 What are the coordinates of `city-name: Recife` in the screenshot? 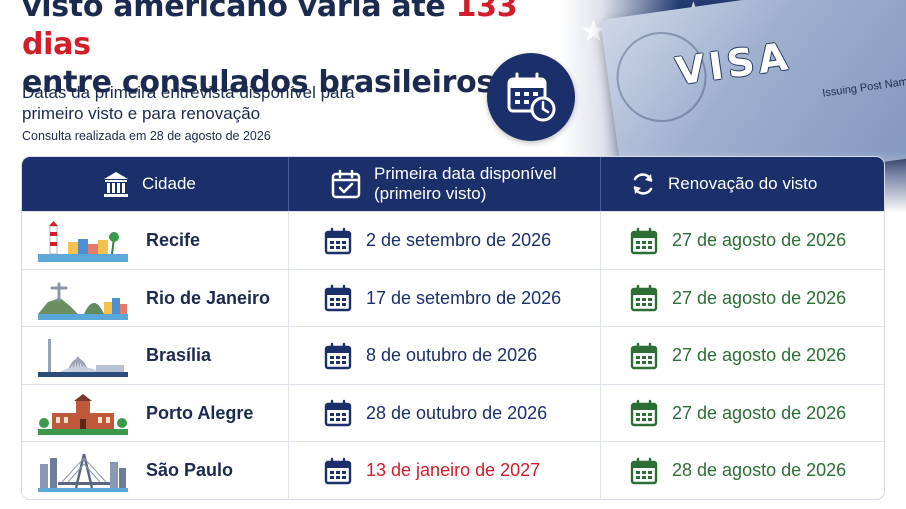 It's located at (173, 240).